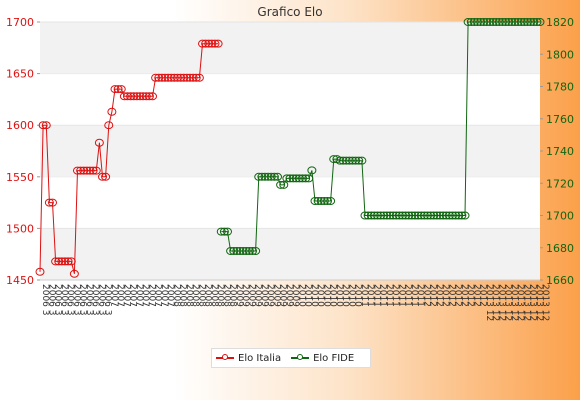 This screenshot has width=580, height=400. I want to click on grid-band, so click(290, 48).